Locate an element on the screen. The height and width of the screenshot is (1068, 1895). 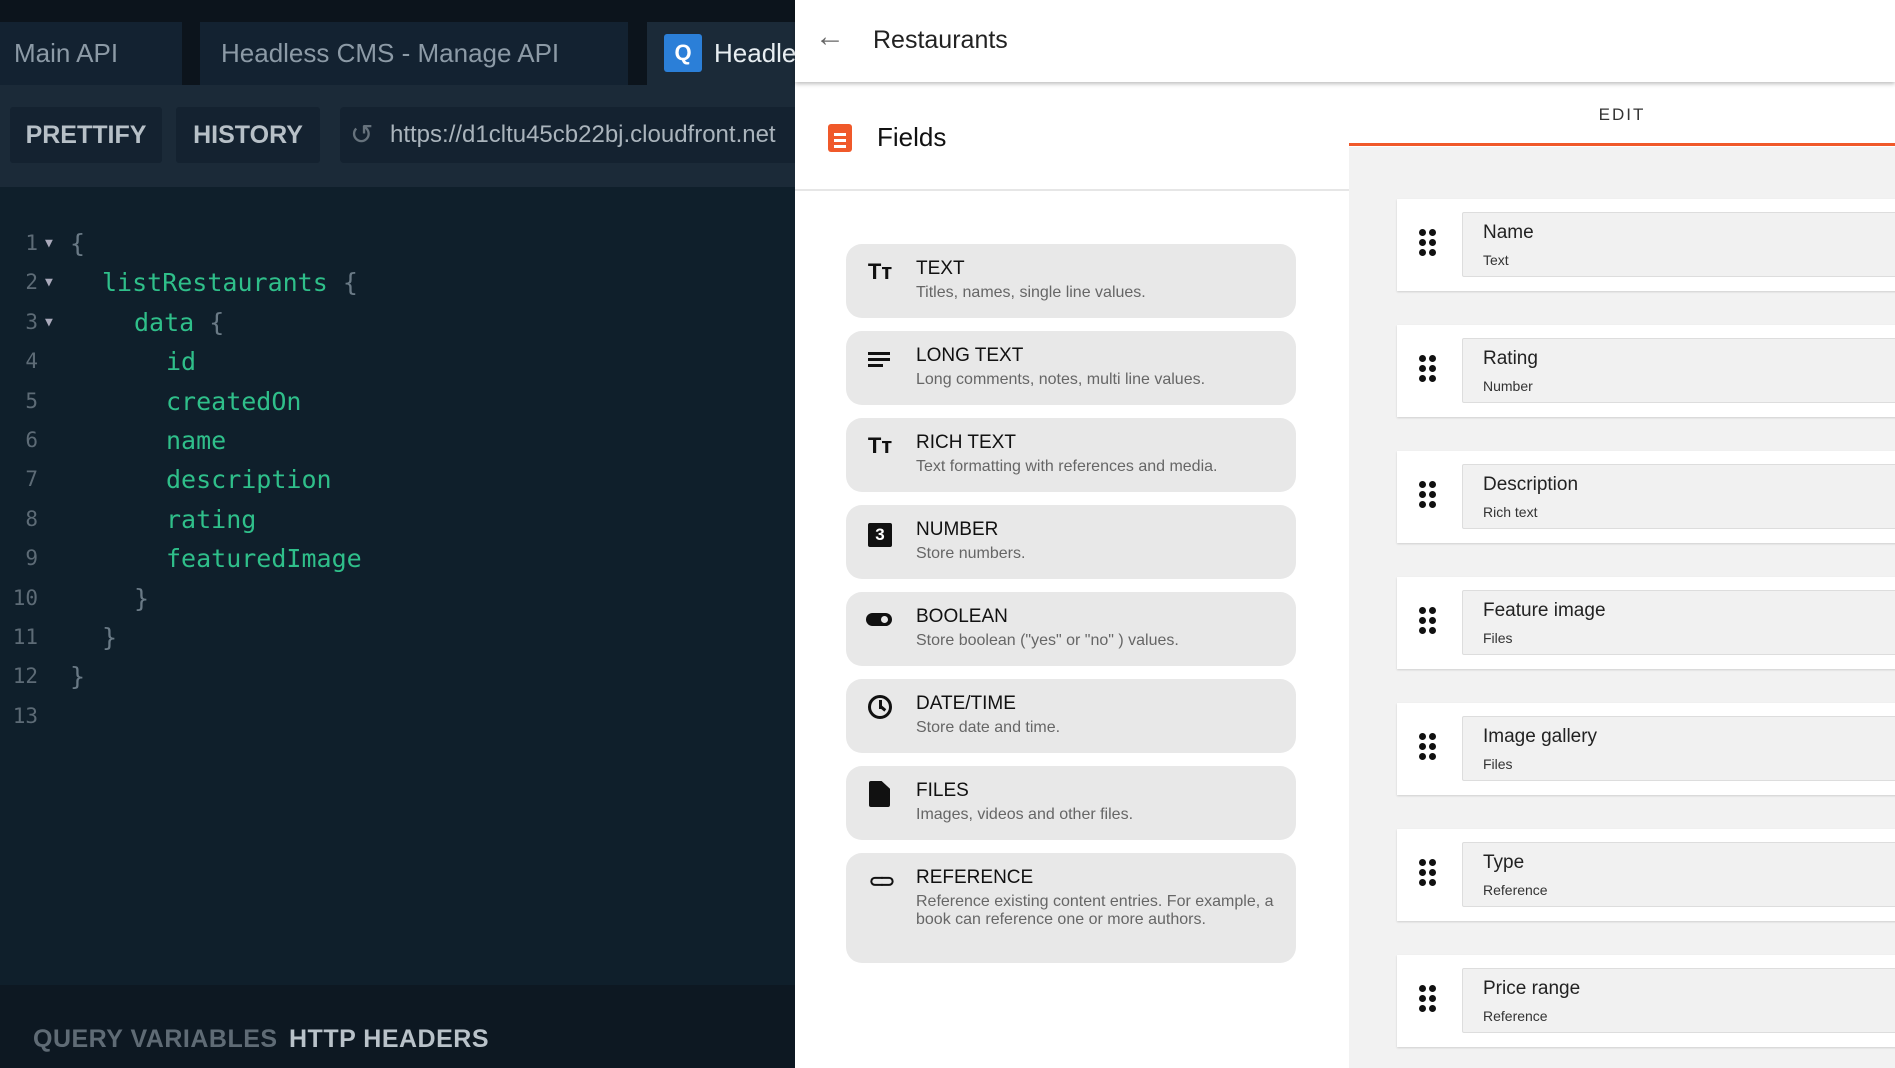
bottom-panel: QUERY VARIABLES HTTP HEADERS is located at coordinates (397, 1026).